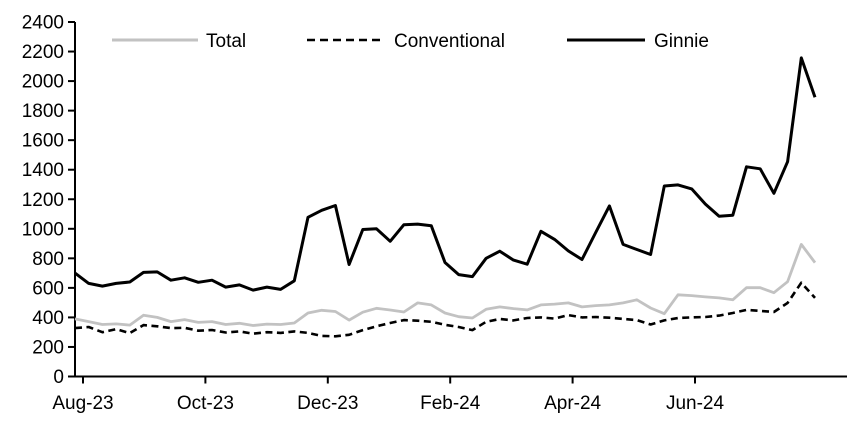  I want to click on y-axis-tick-label: 0, so click(58, 377).